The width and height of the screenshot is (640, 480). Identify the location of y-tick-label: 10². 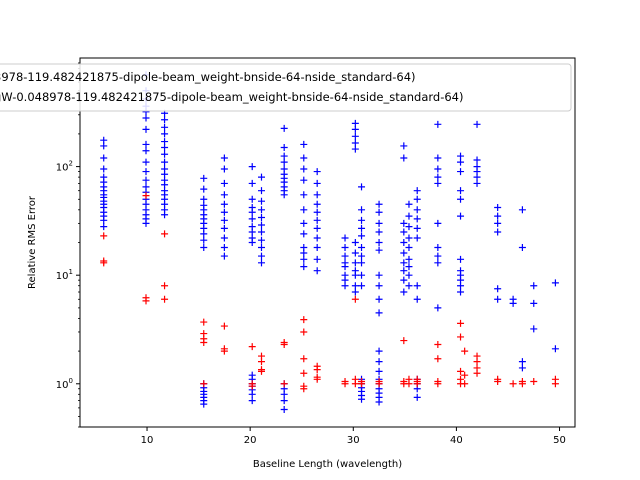
(64, 167).